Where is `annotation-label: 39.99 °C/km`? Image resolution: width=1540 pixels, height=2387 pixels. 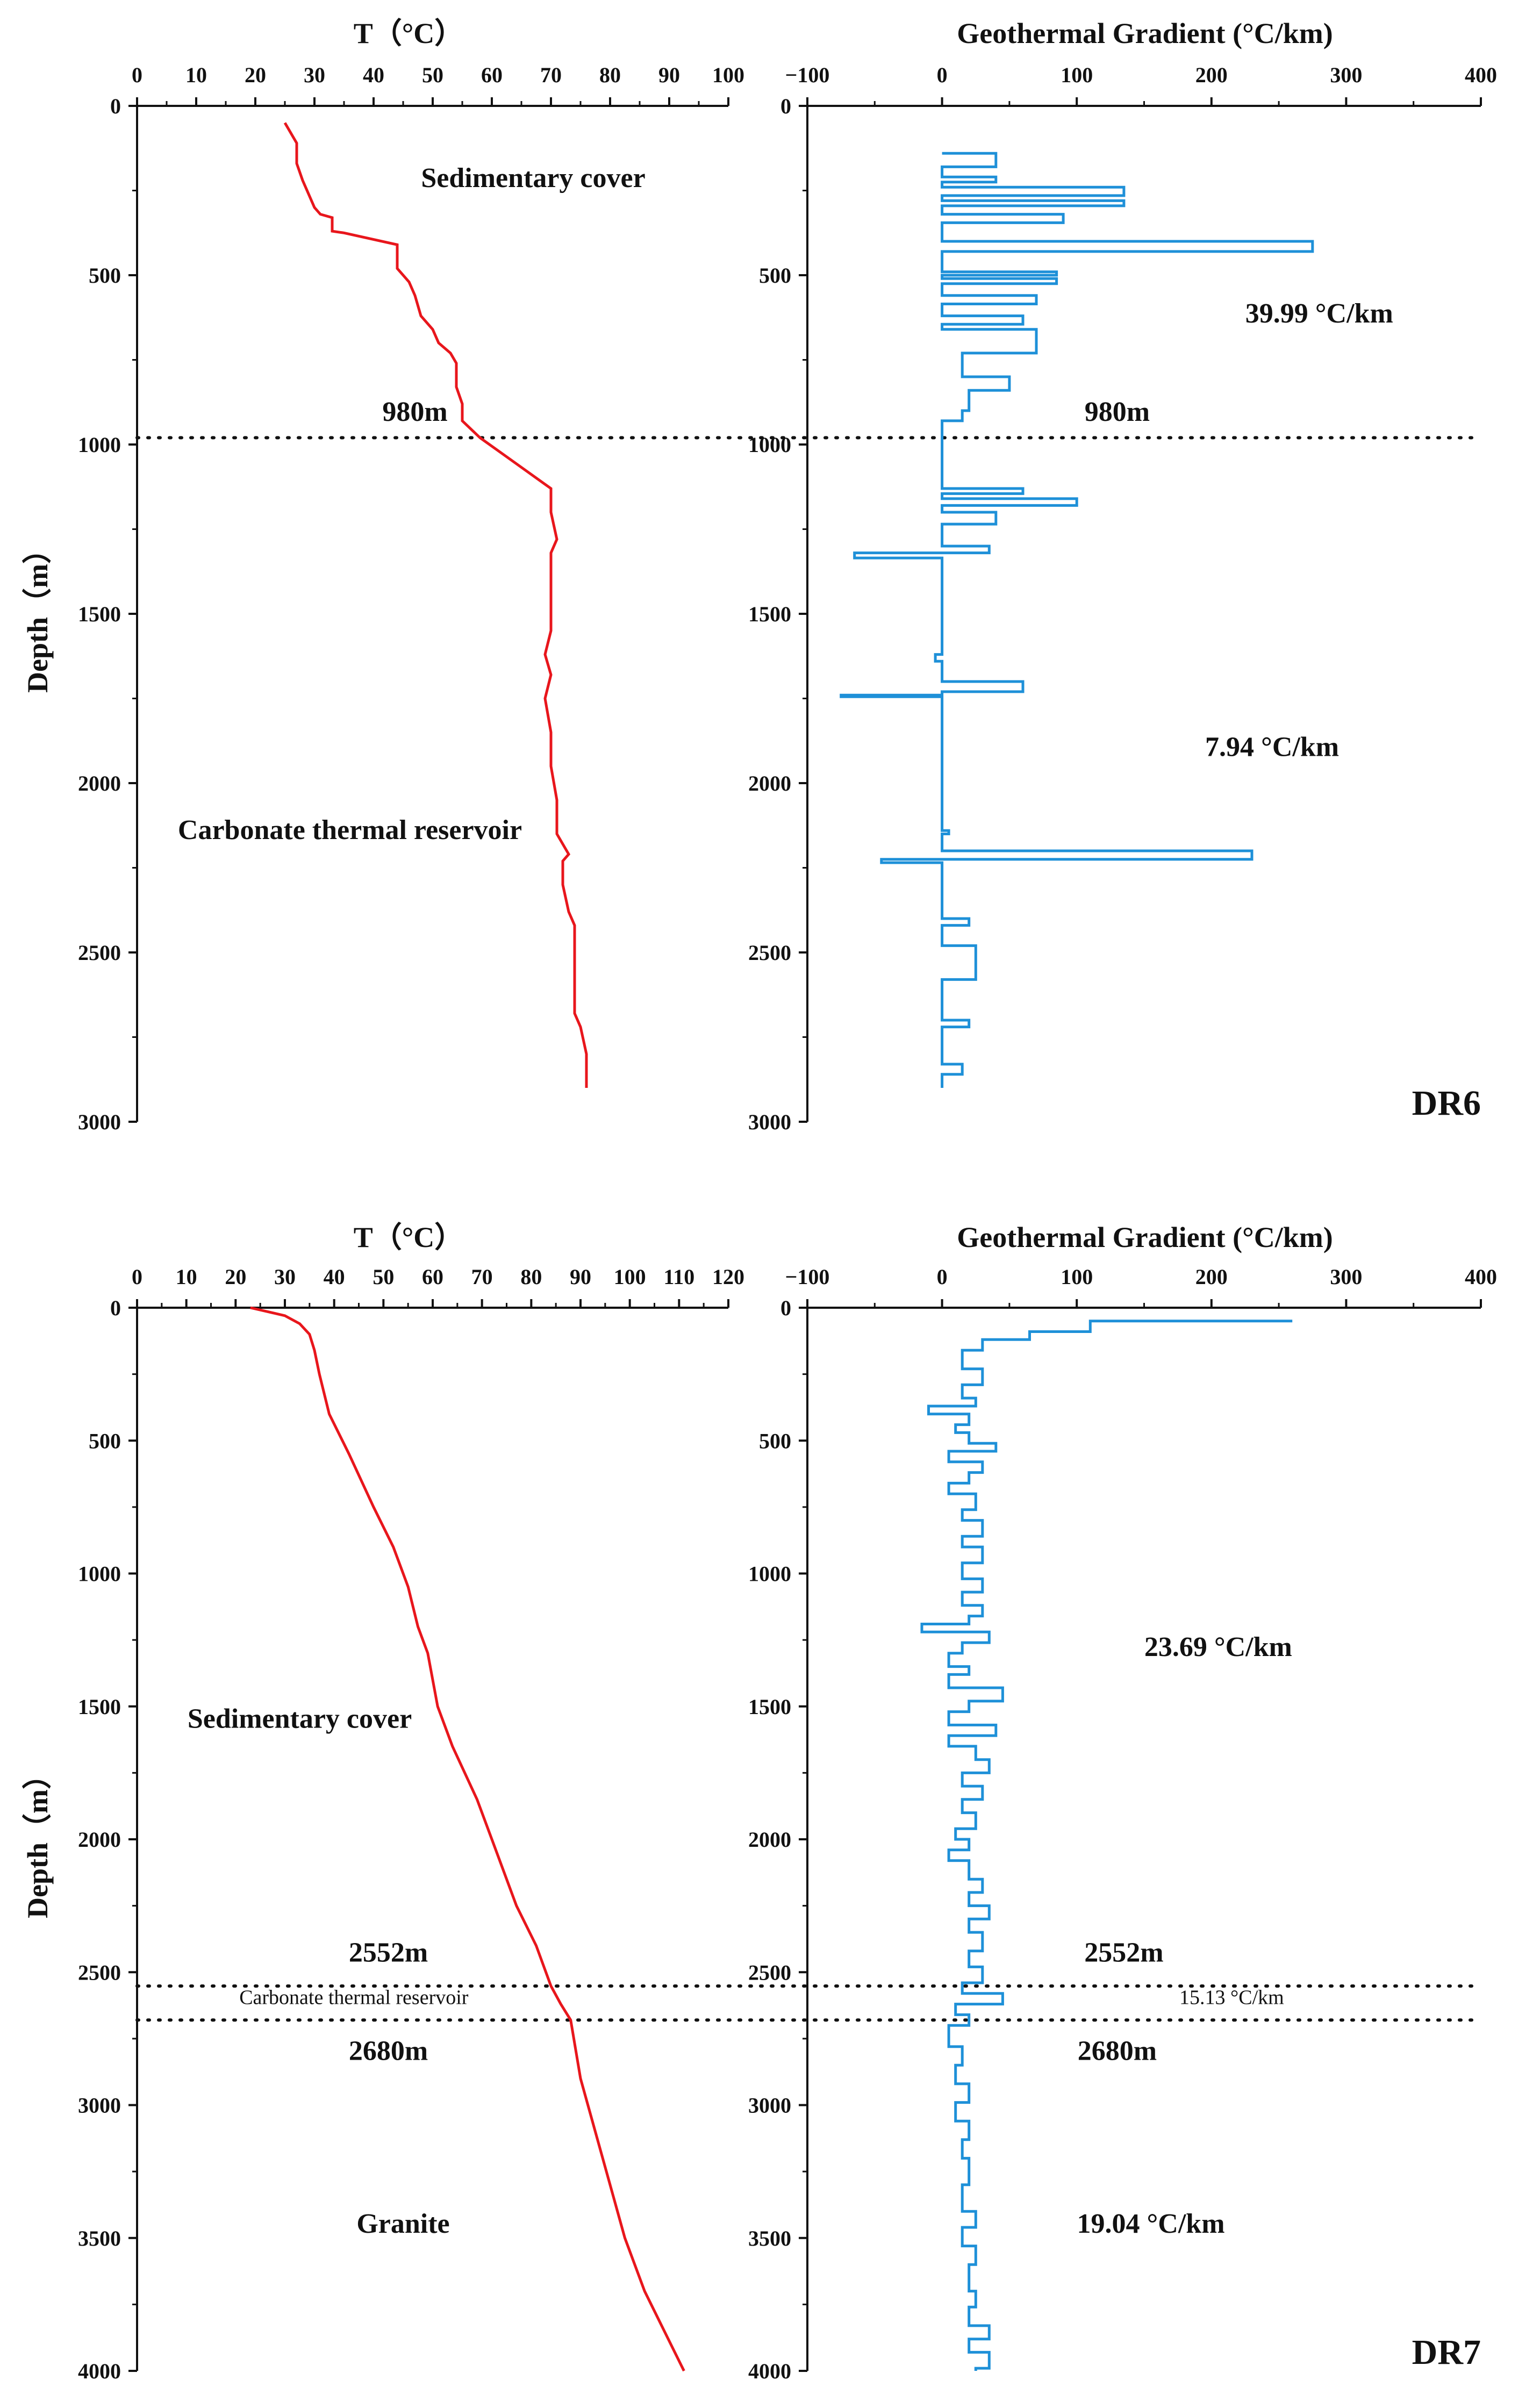
annotation-label: 39.99 °C/km is located at coordinates (1319, 314).